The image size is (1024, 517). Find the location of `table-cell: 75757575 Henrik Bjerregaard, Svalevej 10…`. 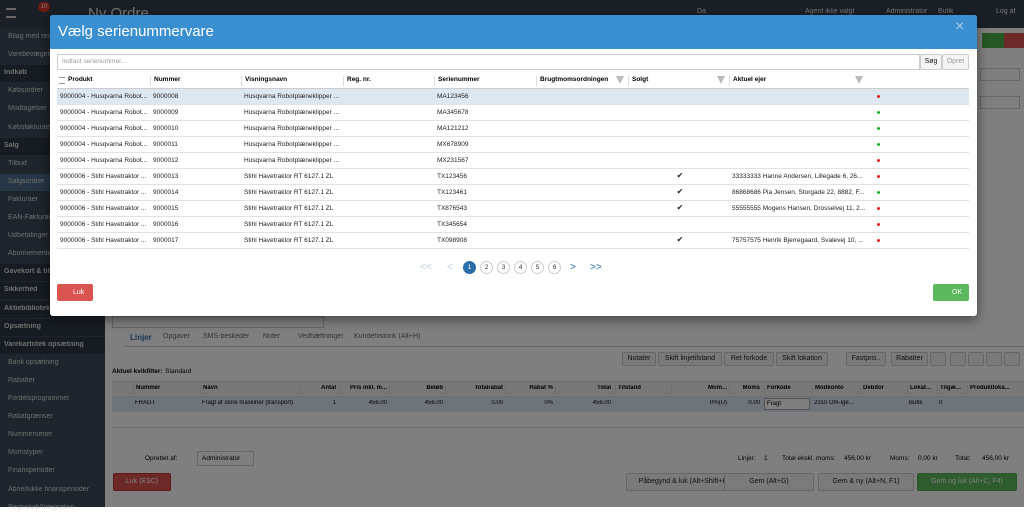

table-cell: 75757575 Henrik Bjerregaard, Svalevej 10… is located at coordinates (798, 240).